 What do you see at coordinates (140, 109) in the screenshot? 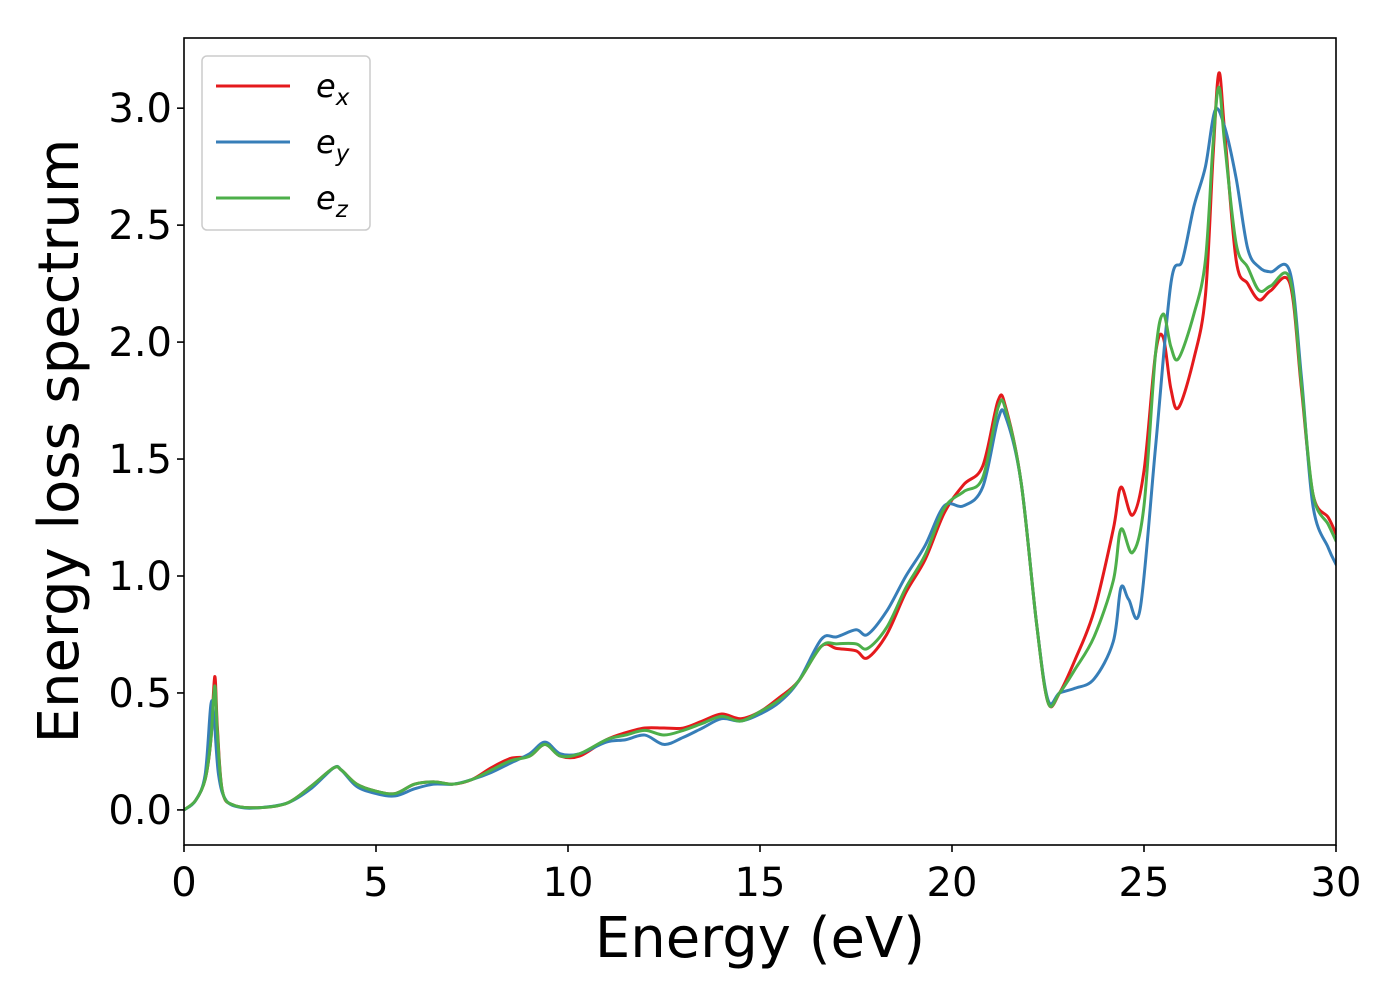
I see `y-tick-label: 3.0` at bounding box center [140, 109].